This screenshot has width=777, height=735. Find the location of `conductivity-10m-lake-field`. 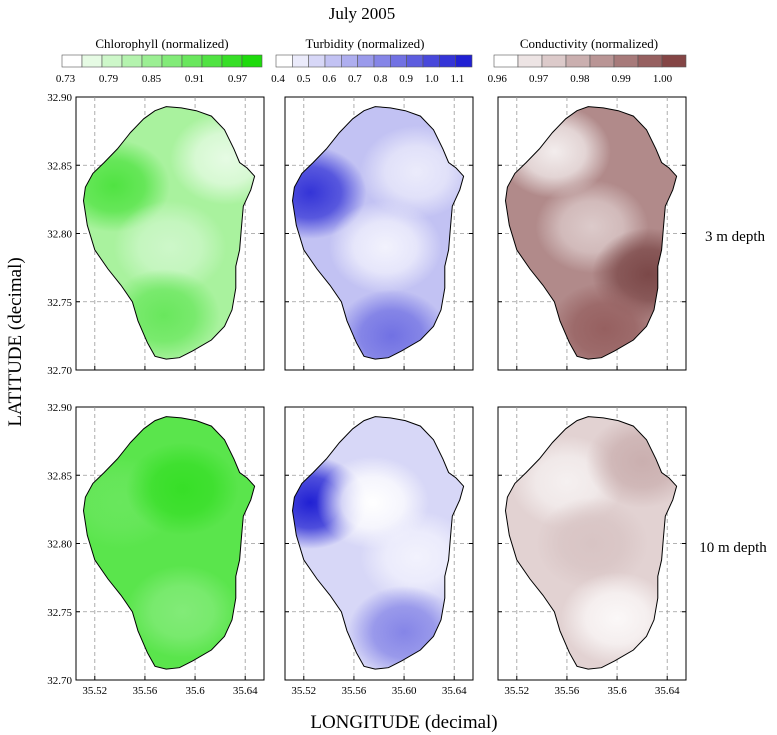

conductivity-10m-lake-field is located at coordinates (591, 543).